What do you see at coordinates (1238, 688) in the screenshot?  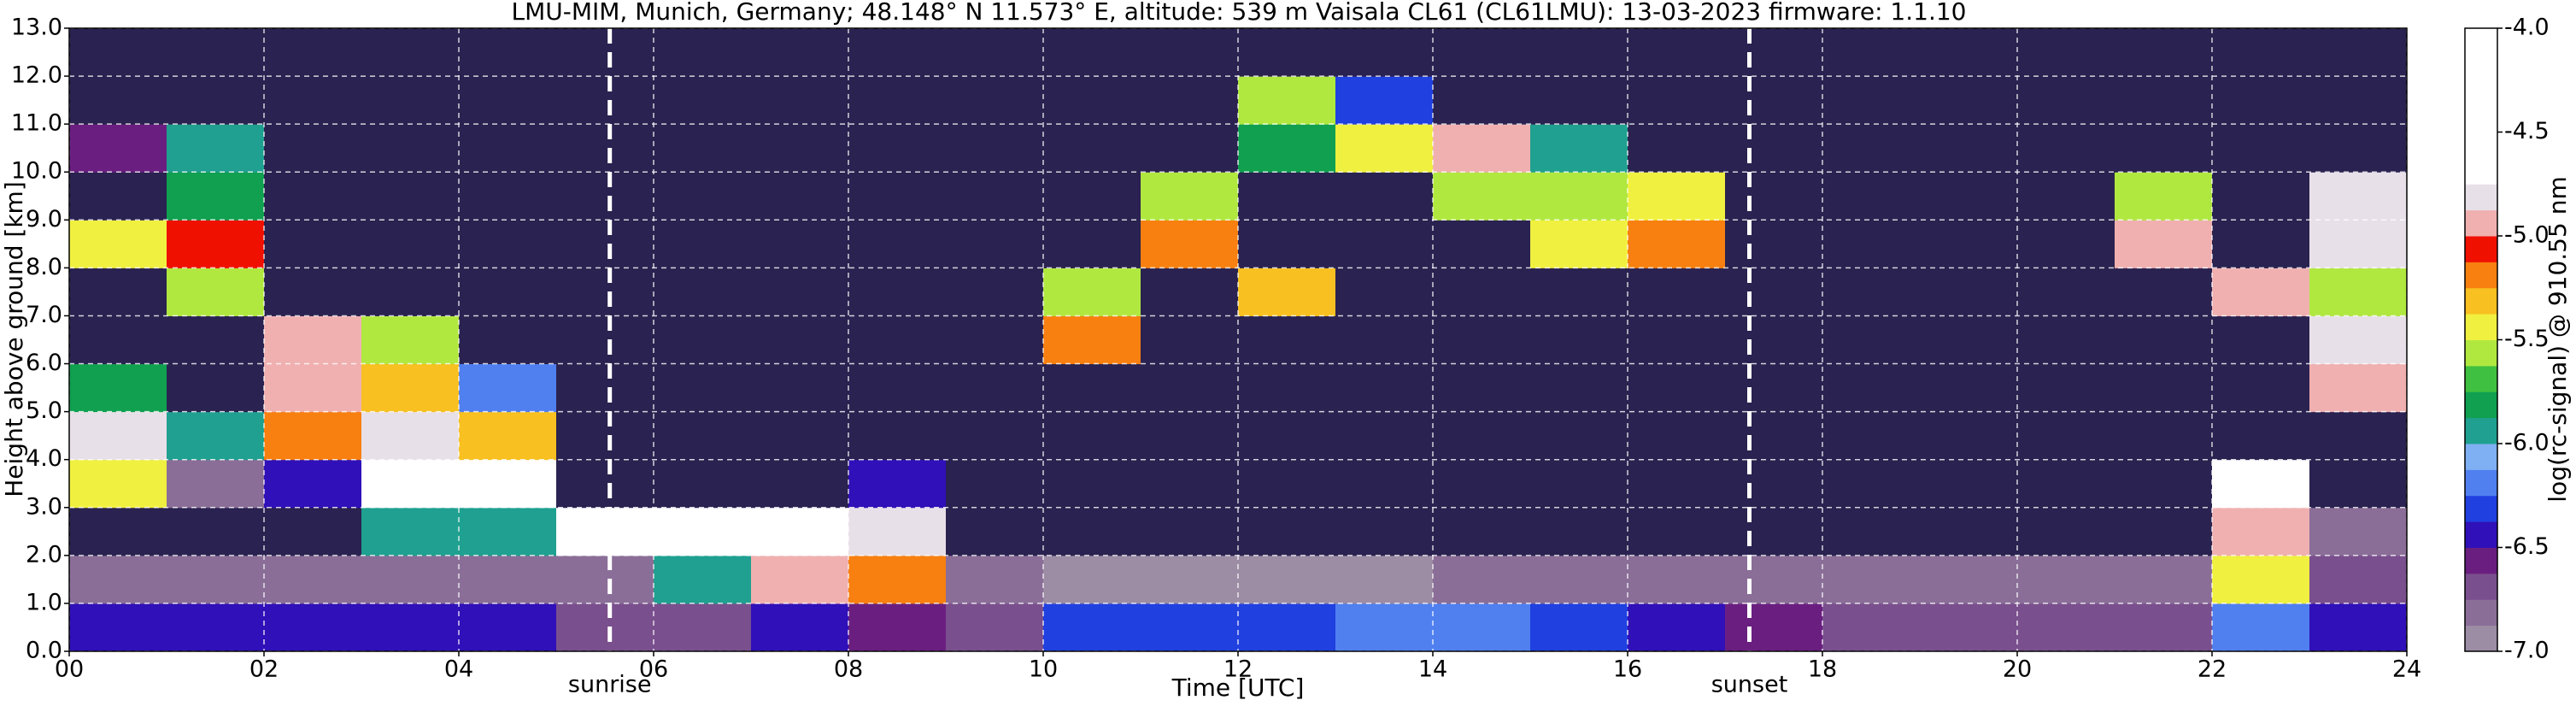 I see `x-axis-label: Time [UTC]` at bounding box center [1238, 688].